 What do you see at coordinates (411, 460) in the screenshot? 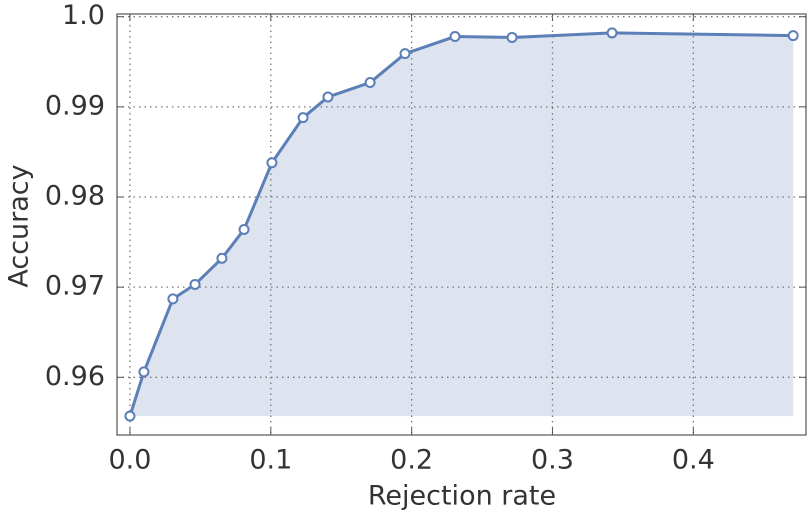
I see `x-tick-label: 0.2` at bounding box center [411, 460].